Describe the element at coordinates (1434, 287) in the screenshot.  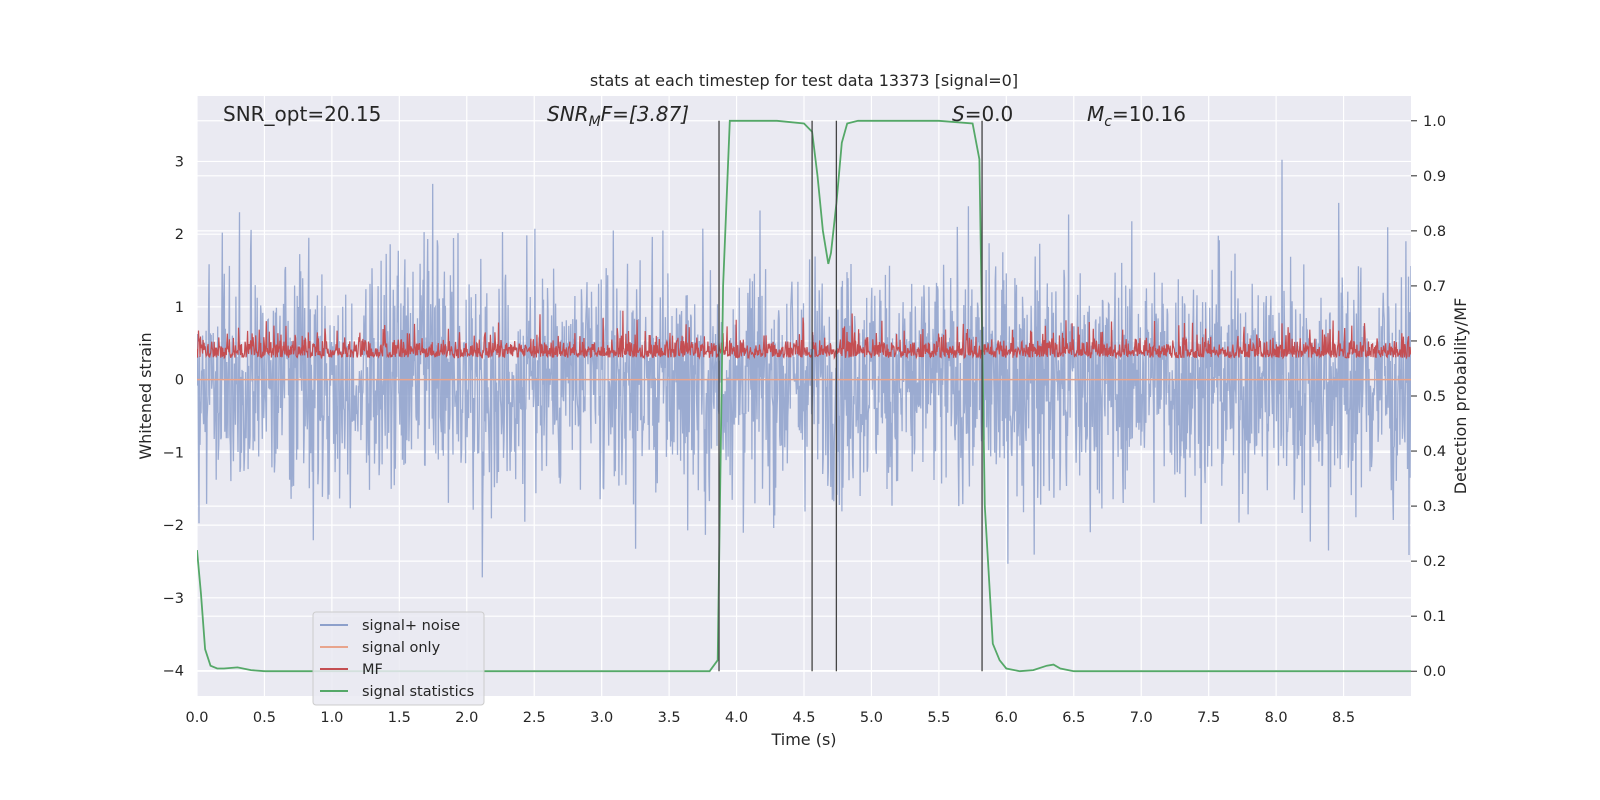
I see `y-tick-label-right-3: 0.7` at that location.